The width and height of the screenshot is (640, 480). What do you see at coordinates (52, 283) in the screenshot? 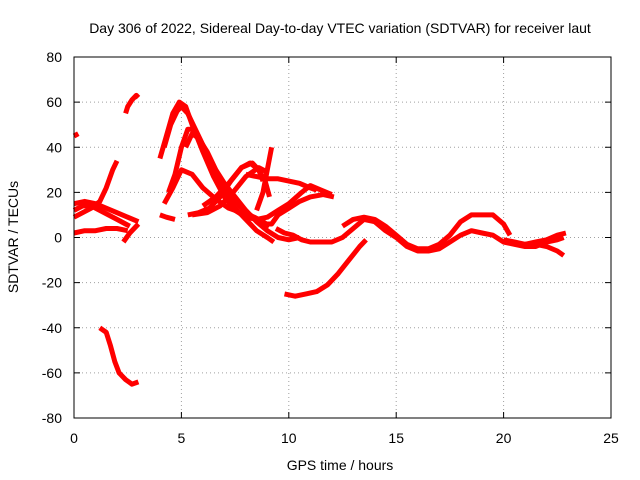
I see `y-tick-label: -20` at bounding box center [52, 283].